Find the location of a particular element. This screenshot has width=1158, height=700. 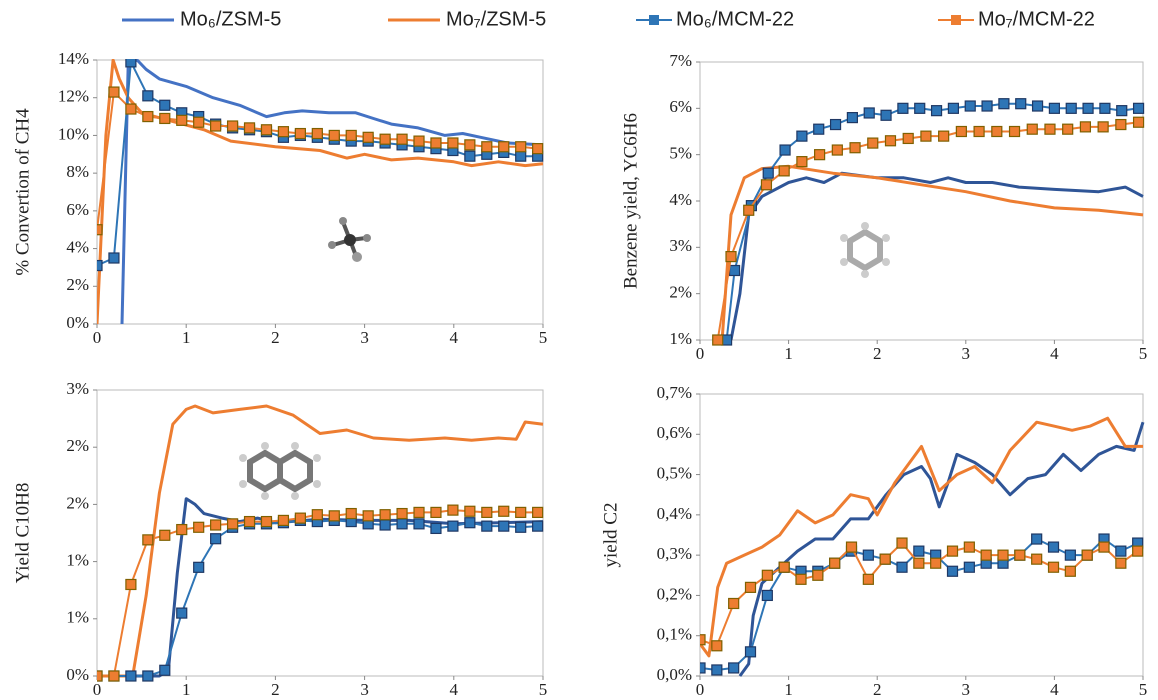

y-tick-label: 0% is located at coordinates (77, 322).